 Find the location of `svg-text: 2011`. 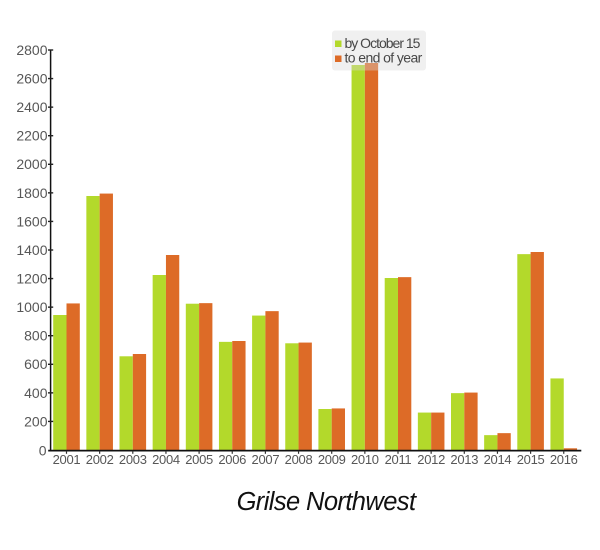

svg-text: 2011 is located at coordinates (398, 459).